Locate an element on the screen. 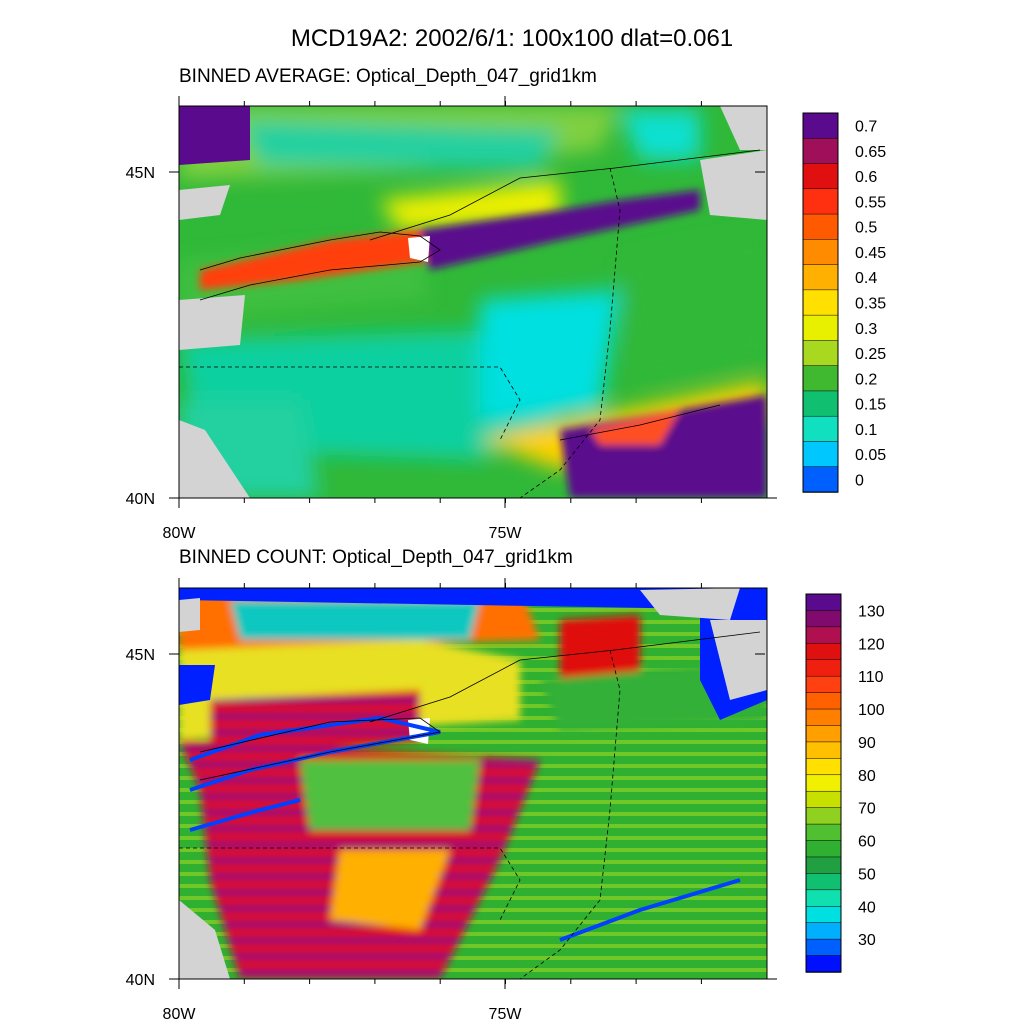  colorbar-label: 120 is located at coordinates (871, 644).